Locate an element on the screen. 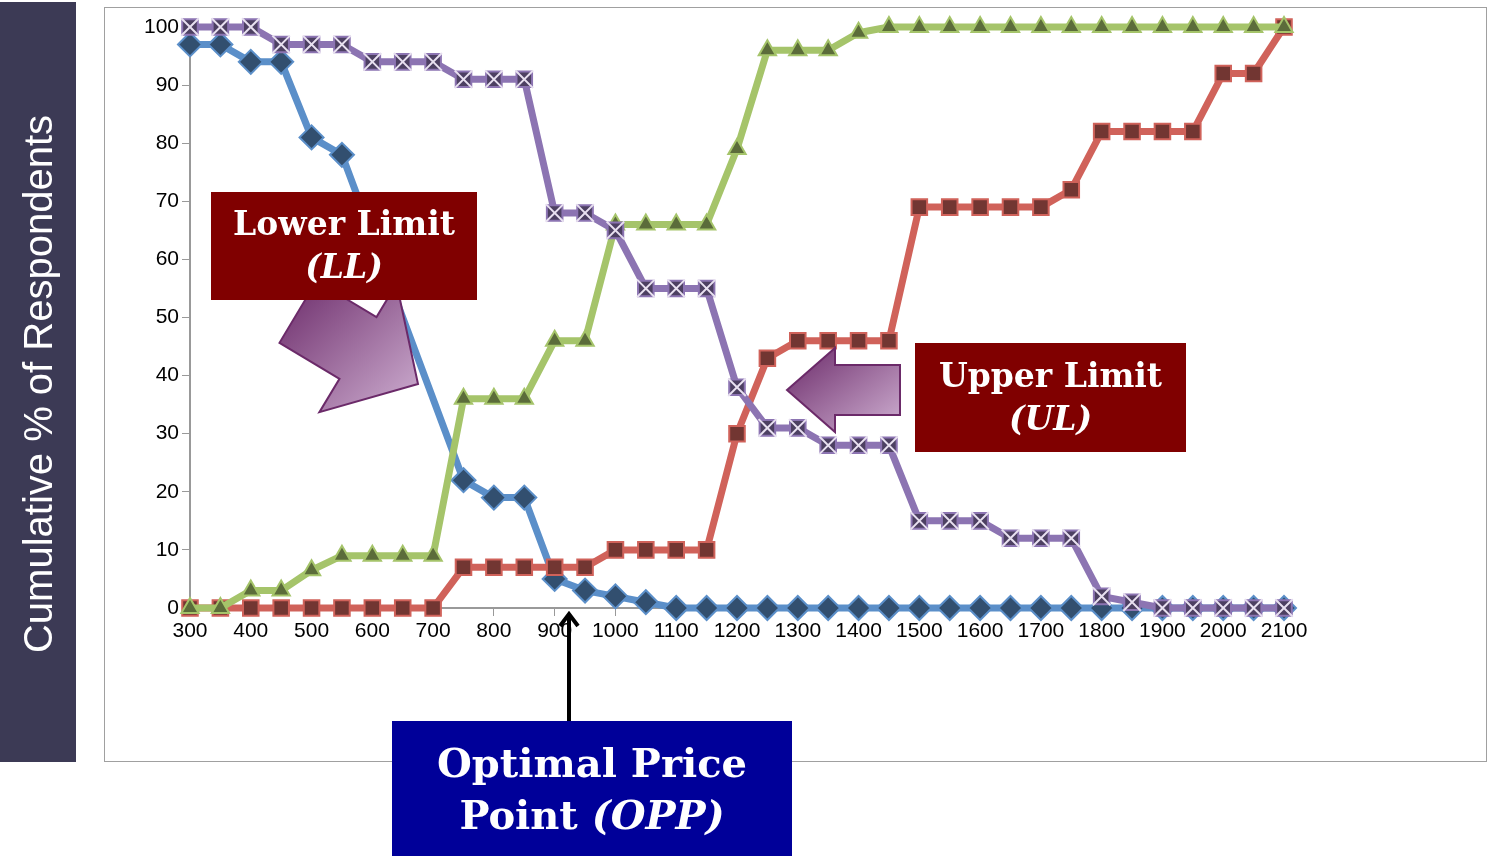 The image size is (1489, 858). x-tick-label: 1100 is located at coordinates (676, 630).